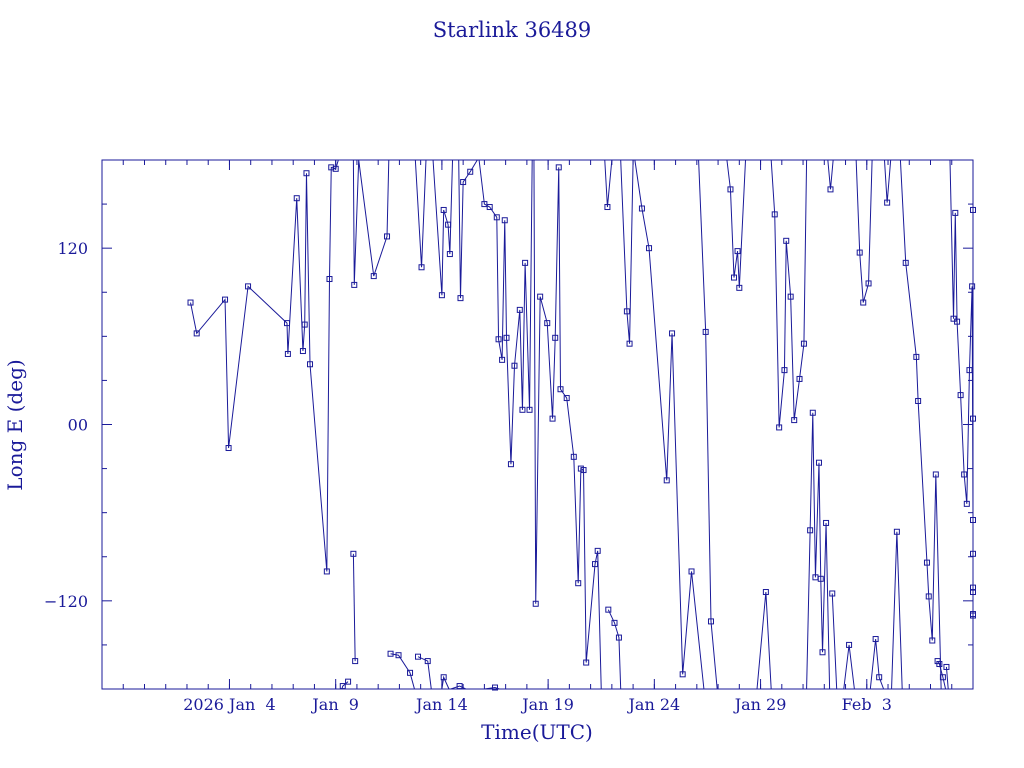 This screenshot has width=1024, height=768. Describe the element at coordinates (547, 704) in the screenshot. I see `x-tick-label: Jan 19` at that location.